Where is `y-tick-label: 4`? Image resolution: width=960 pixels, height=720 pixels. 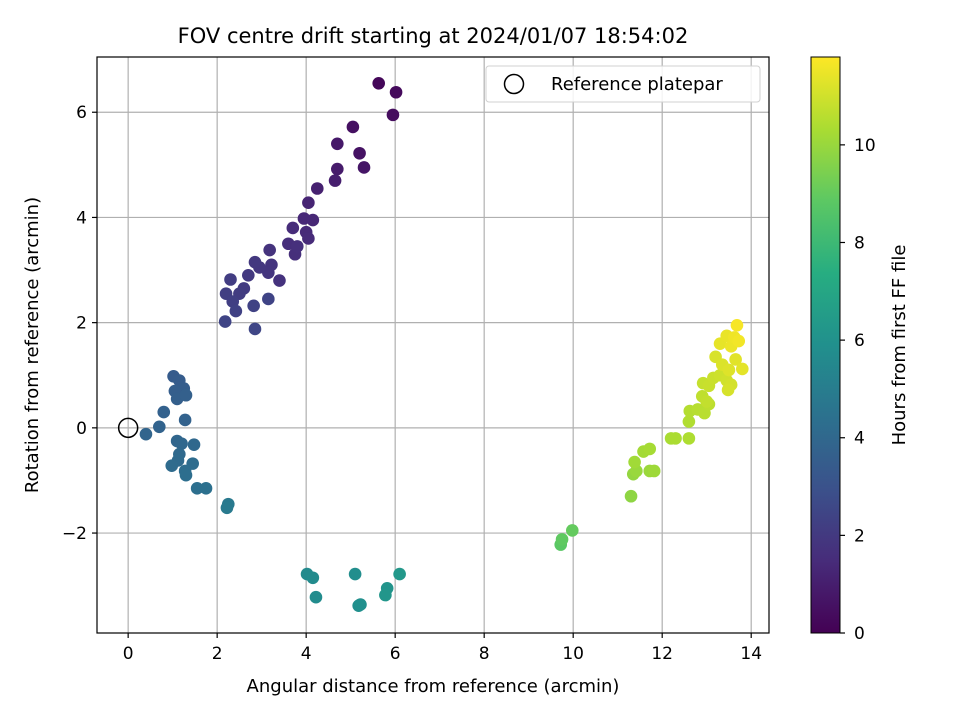 y-tick-label: 4 is located at coordinates (81, 218).